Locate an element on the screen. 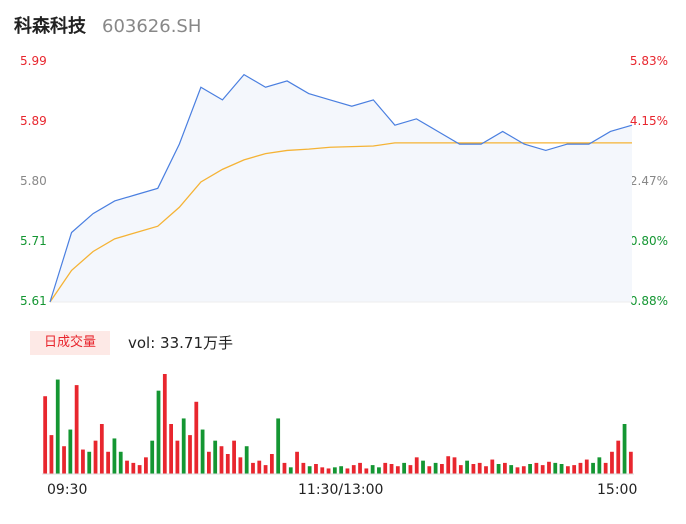 This screenshot has height=524, width=686. time-label-noon: 11:30/13:00 is located at coordinates (341, 490).